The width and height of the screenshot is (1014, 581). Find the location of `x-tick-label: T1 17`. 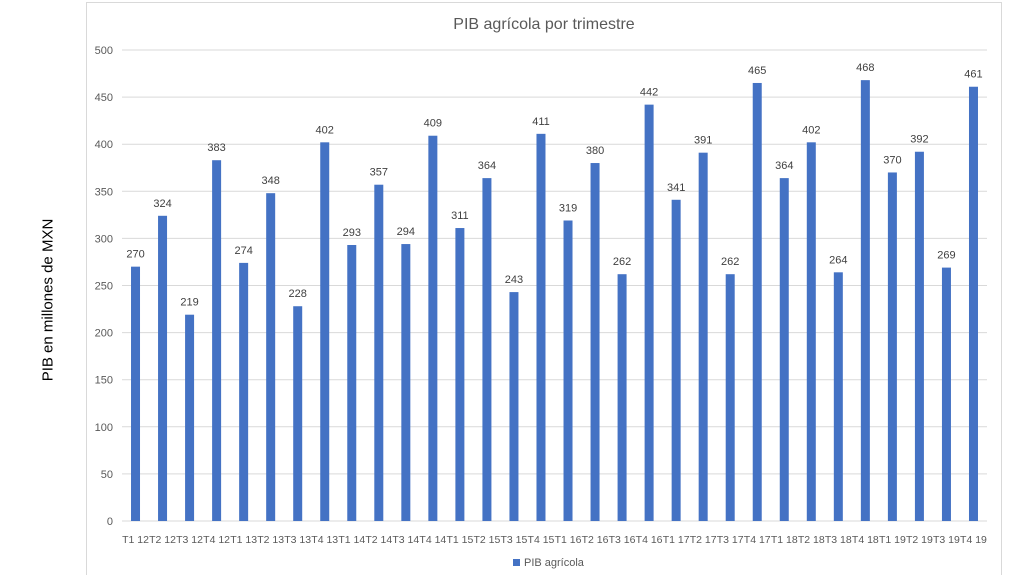

x-tick-label: T1 17 is located at coordinates (676, 540).